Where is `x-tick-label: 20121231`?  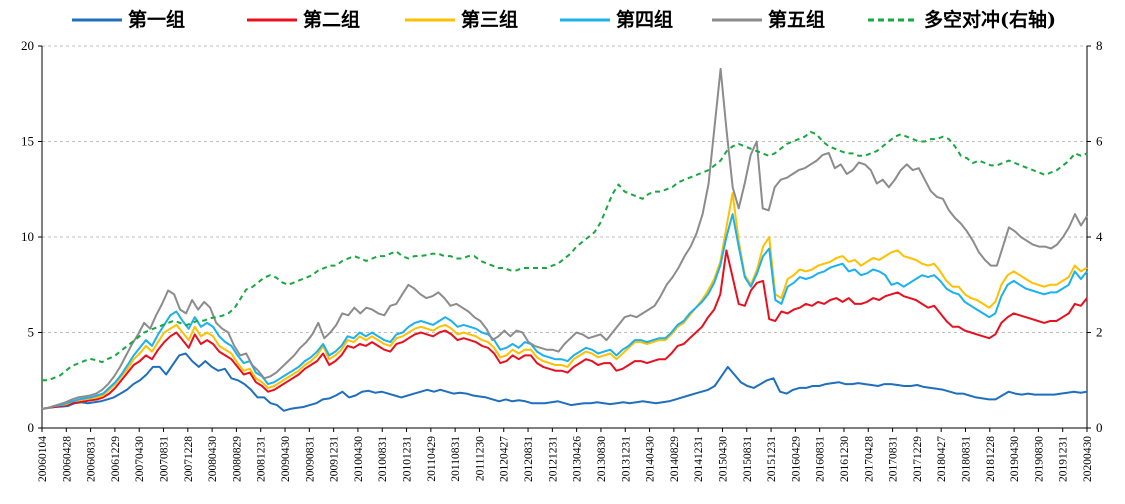 x-tick-label: 20121231 is located at coordinates (553, 459).